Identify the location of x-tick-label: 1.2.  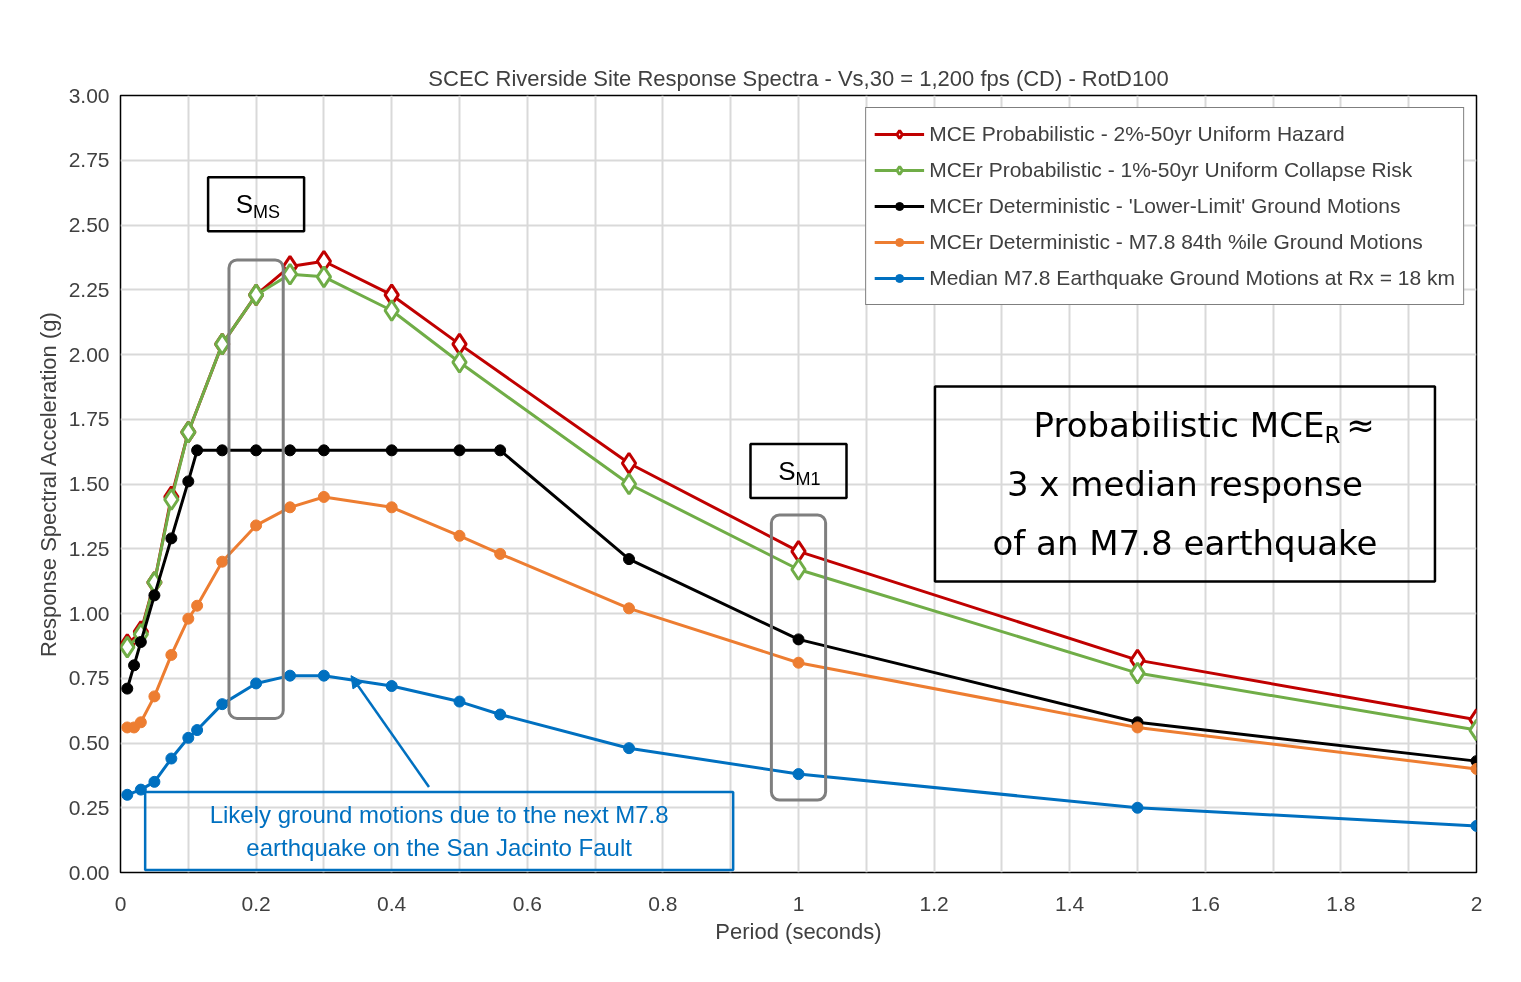
(934, 903).